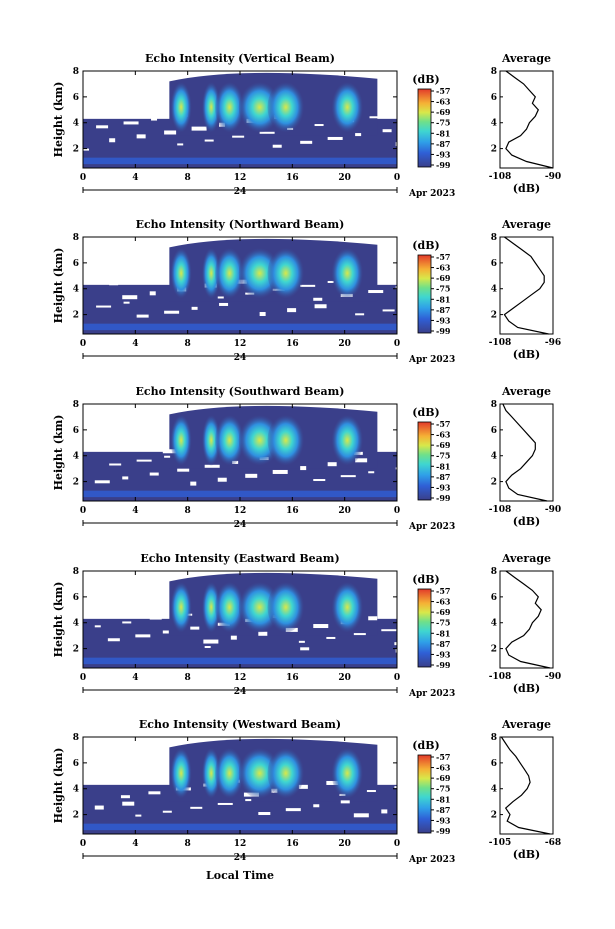 Image resolution: width=615 pixels, height=929 pixels. I want to click on profile-x-tick-label: -90, so click(553, 677).